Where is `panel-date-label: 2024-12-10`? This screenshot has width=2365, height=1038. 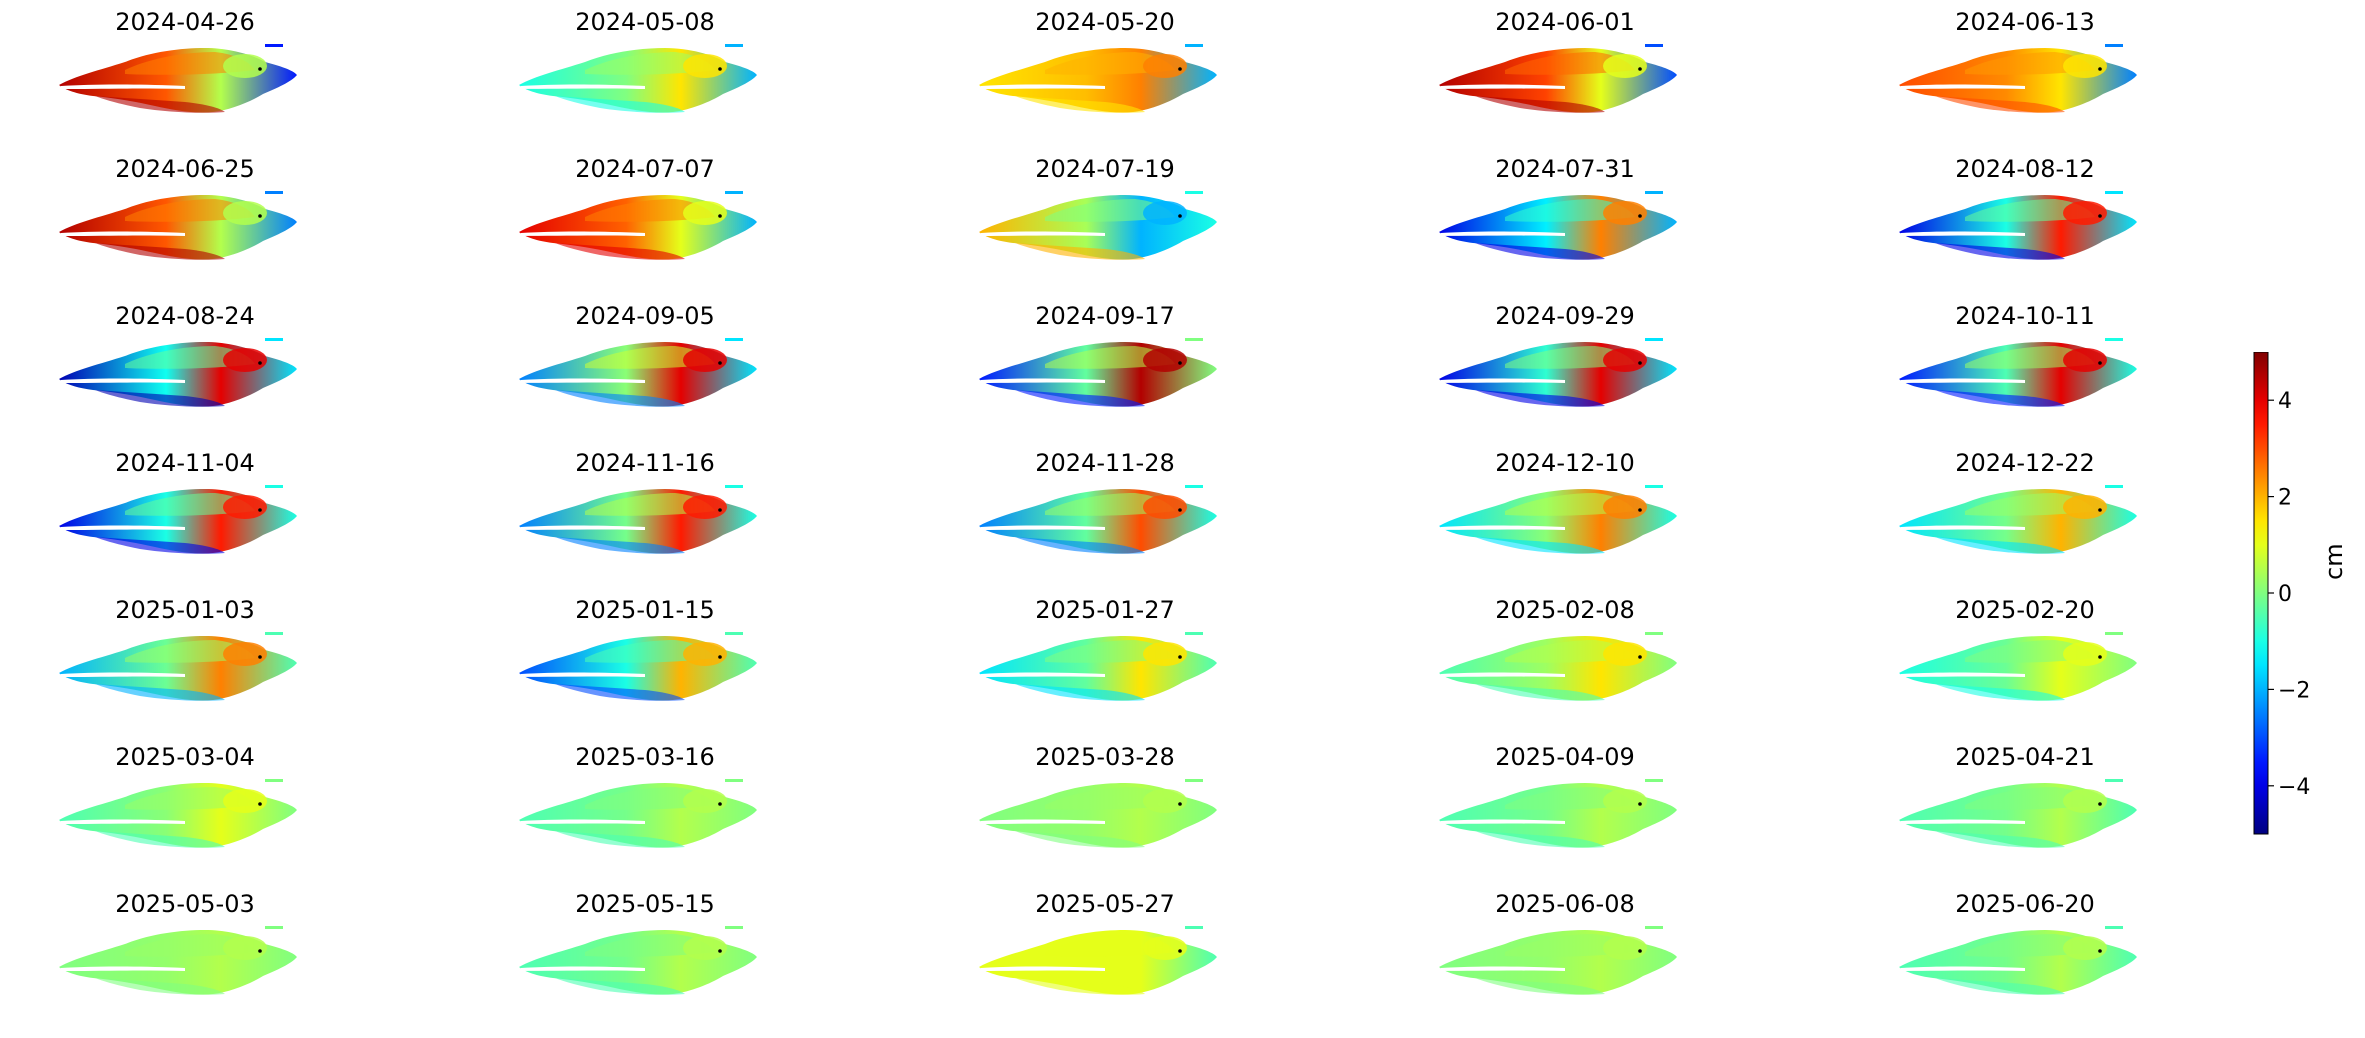
panel-date-label: 2024-12-10 is located at coordinates (1565, 463).